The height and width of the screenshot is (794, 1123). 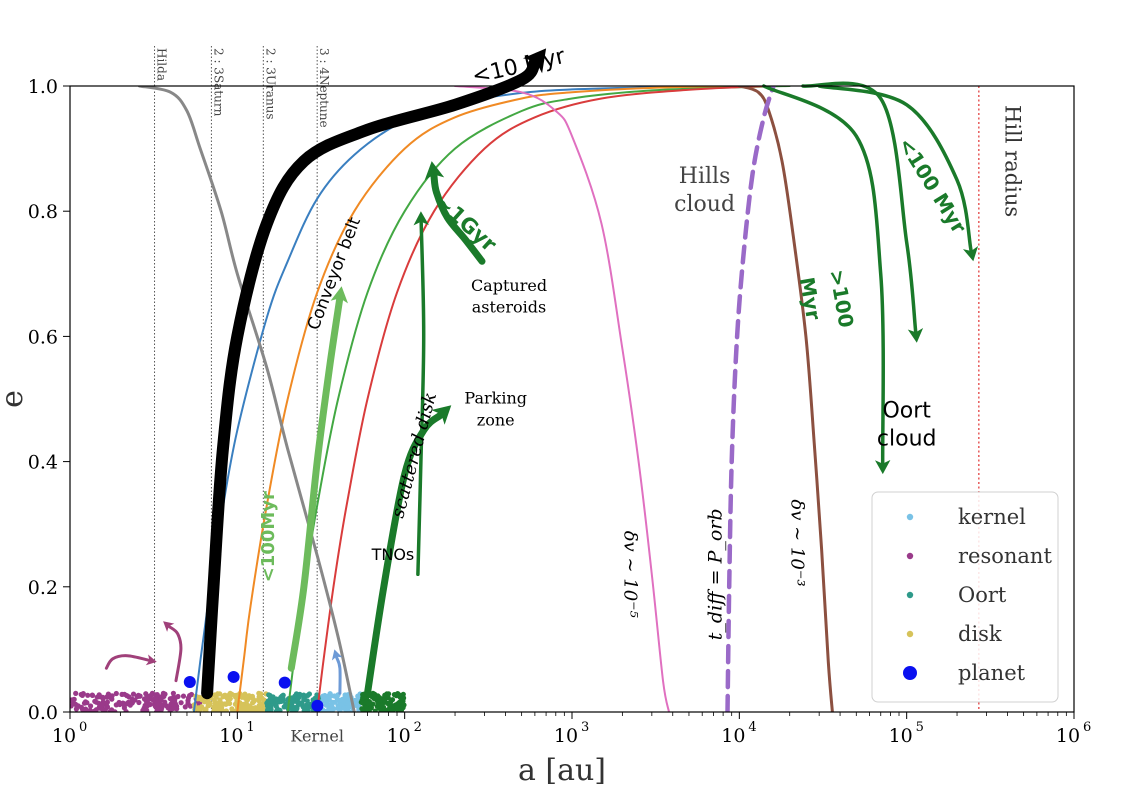 What do you see at coordinates (562, 770) in the screenshot?
I see `x-axis-label: a [au]` at bounding box center [562, 770].